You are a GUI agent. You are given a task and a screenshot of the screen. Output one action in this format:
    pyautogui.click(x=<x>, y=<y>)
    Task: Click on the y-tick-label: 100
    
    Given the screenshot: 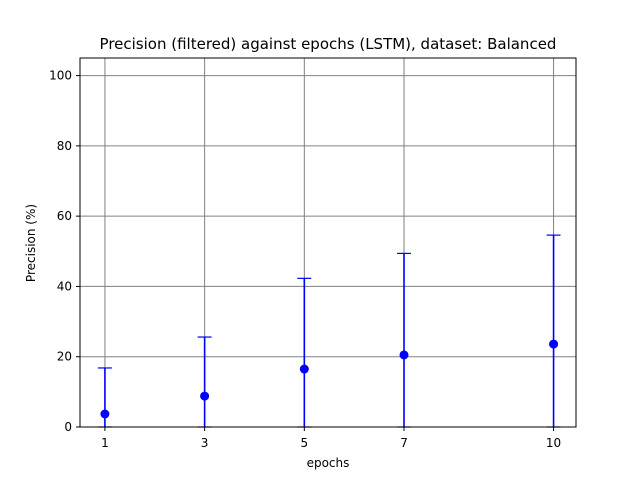 What is the action you would take?
    pyautogui.click(x=60, y=76)
    